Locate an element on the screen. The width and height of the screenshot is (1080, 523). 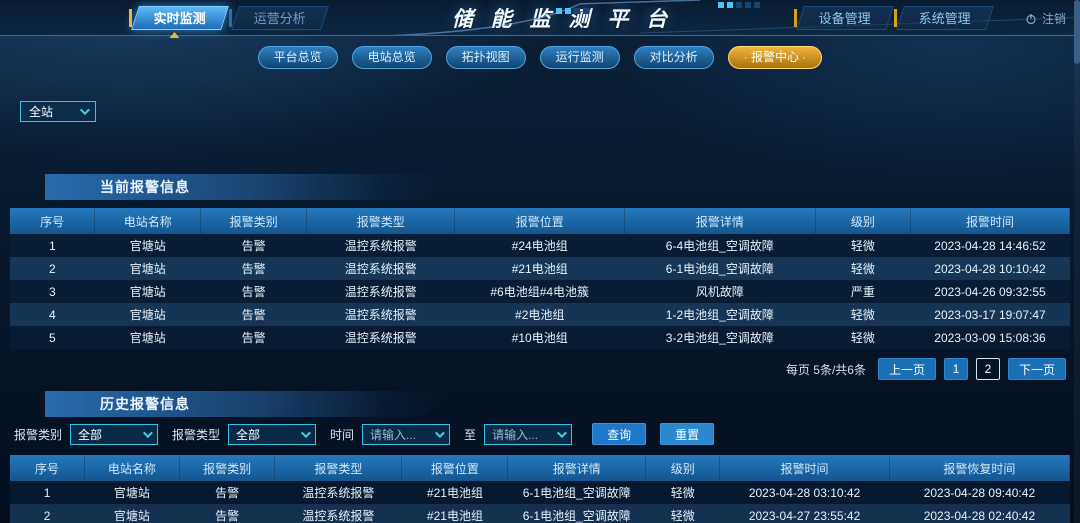
subnav: 平台总览 电站总览 拓扑视图 运行监测 对比分析 报警中心 is located at coordinates (540, 57).